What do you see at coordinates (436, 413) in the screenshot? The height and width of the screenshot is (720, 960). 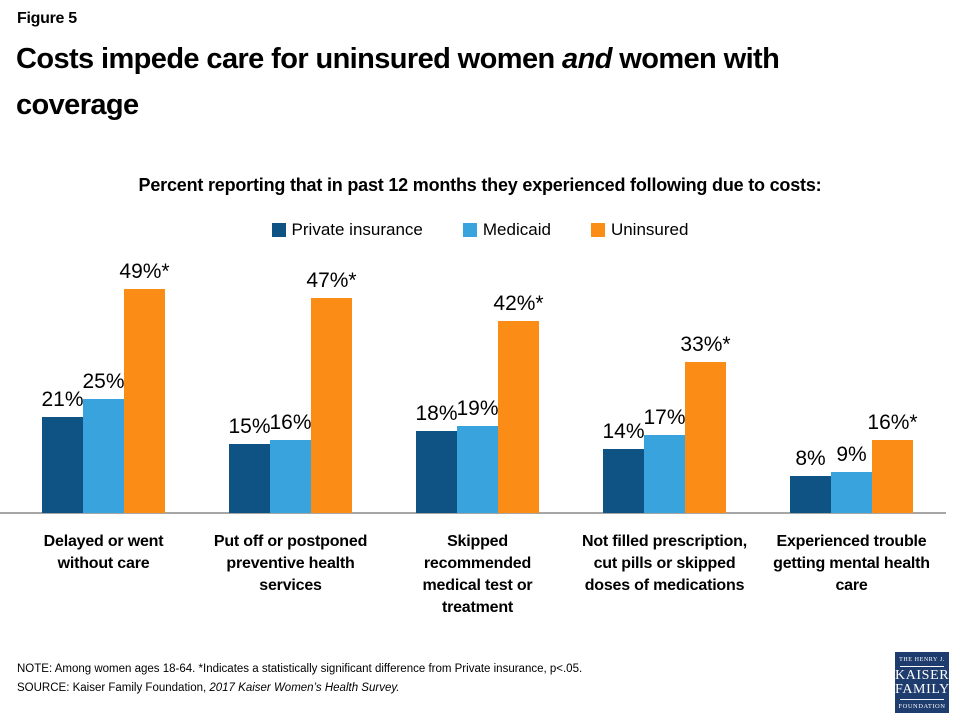 I see `bar-value-label-private-insurance-2: 18%` at bounding box center [436, 413].